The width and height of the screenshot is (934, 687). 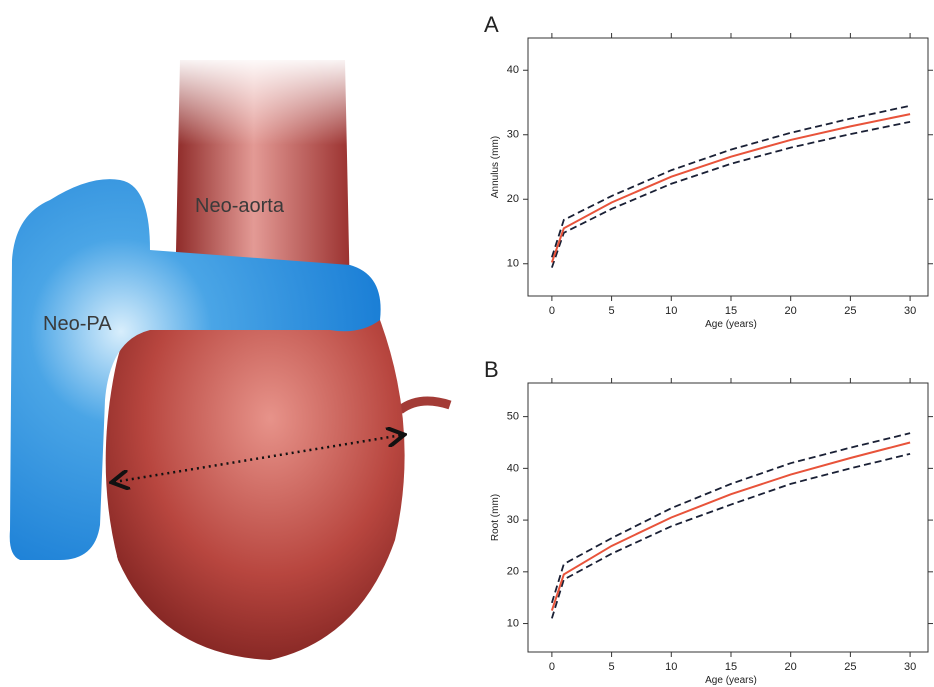 What do you see at coordinates (240, 206) in the screenshot?
I see `illustration-label: Neo-aorta` at bounding box center [240, 206].